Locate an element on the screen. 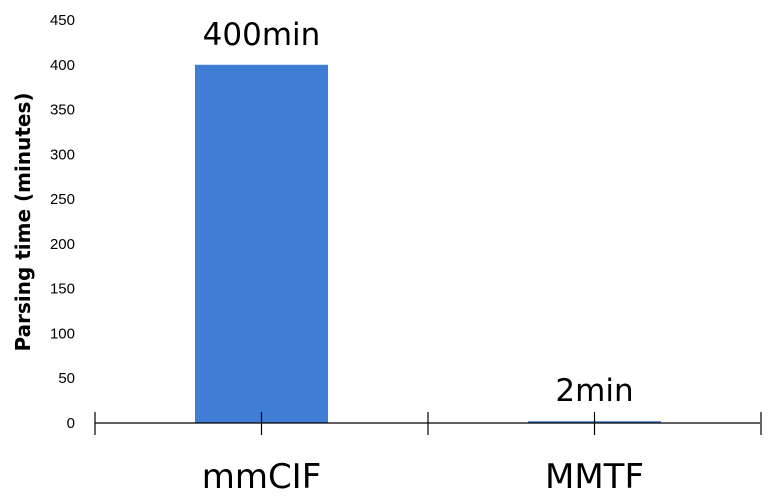 The height and width of the screenshot is (500, 771). y-tick-label: 150 is located at coordinates (62, 289).